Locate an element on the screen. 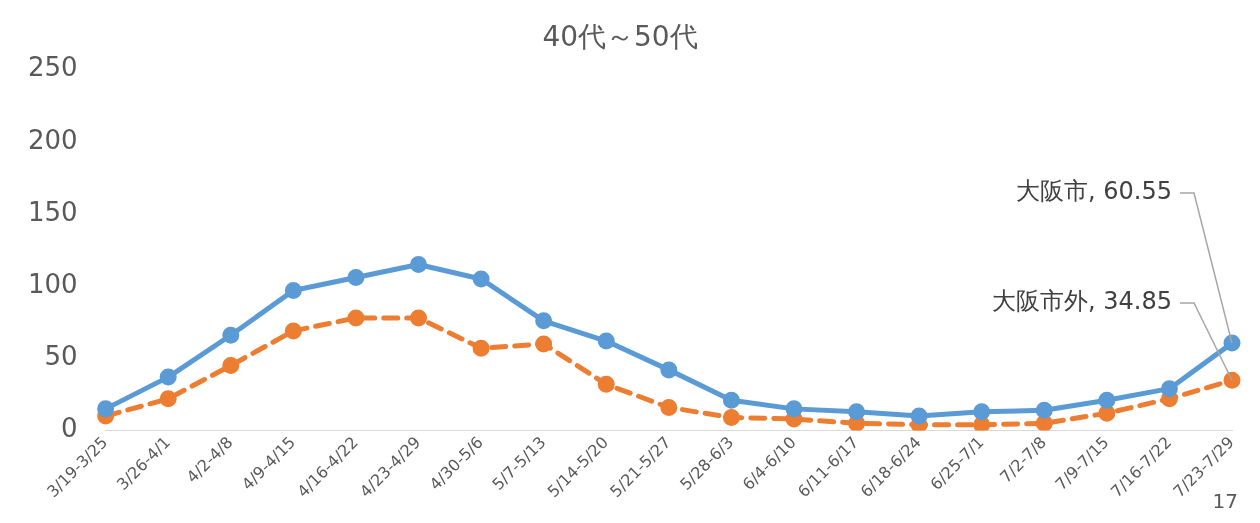  y-tick-label: 100 is located at coordinates (52, 283).